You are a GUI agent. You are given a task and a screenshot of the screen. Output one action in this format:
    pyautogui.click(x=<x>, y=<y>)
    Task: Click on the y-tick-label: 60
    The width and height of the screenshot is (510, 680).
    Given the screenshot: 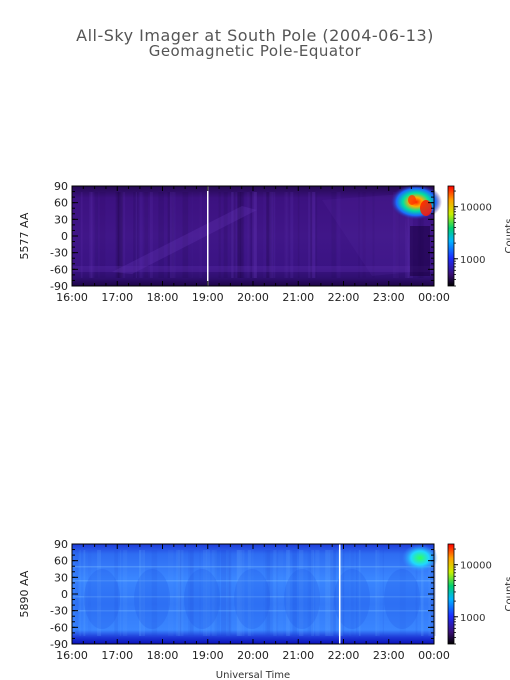 What is the action you would take?
    pyautogui.click(x=61, y=203)
    